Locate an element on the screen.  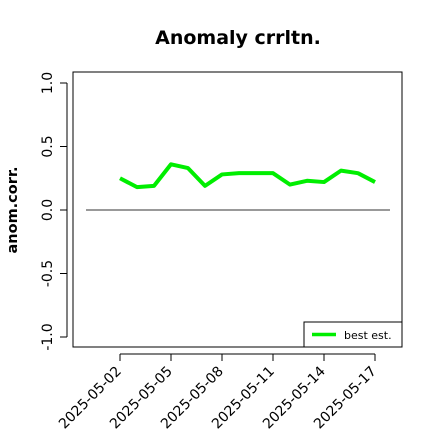
y-tick-label: 0.0 is located at coordinates (48, 210).